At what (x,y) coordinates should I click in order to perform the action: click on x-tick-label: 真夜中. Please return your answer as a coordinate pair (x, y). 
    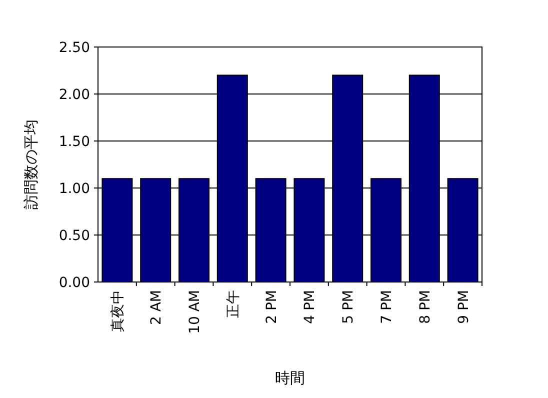
    Looking at the image, I should click on (118, 311).